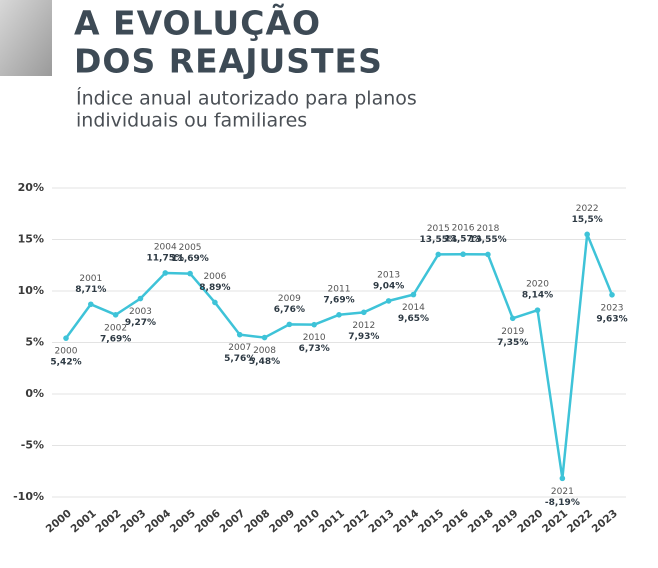  What do you see at coordinates (197, 23) in the screenshot?
I see `title-line: A EVOLUÇÃO` at bounding box center [197, 23].